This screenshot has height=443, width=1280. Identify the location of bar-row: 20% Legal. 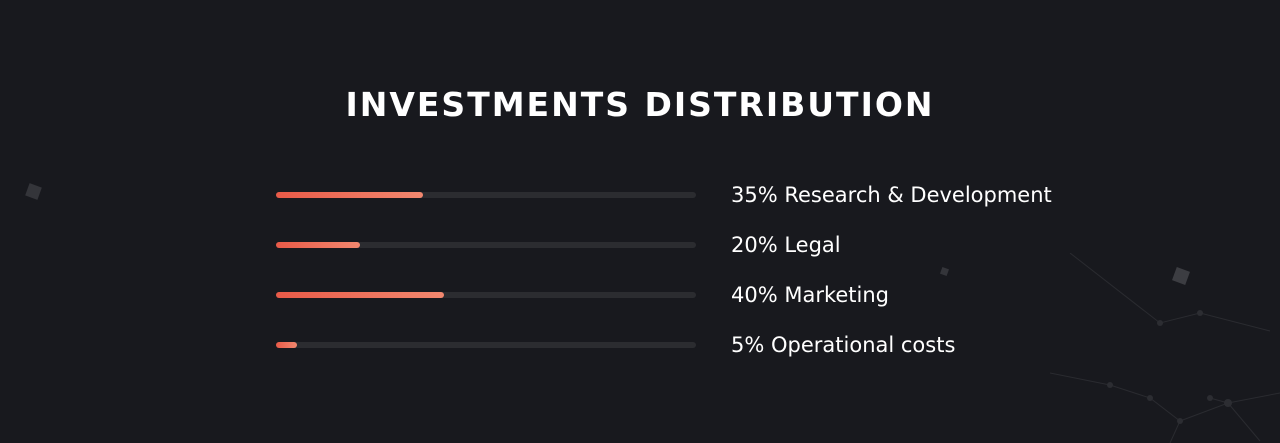
(676, 245).